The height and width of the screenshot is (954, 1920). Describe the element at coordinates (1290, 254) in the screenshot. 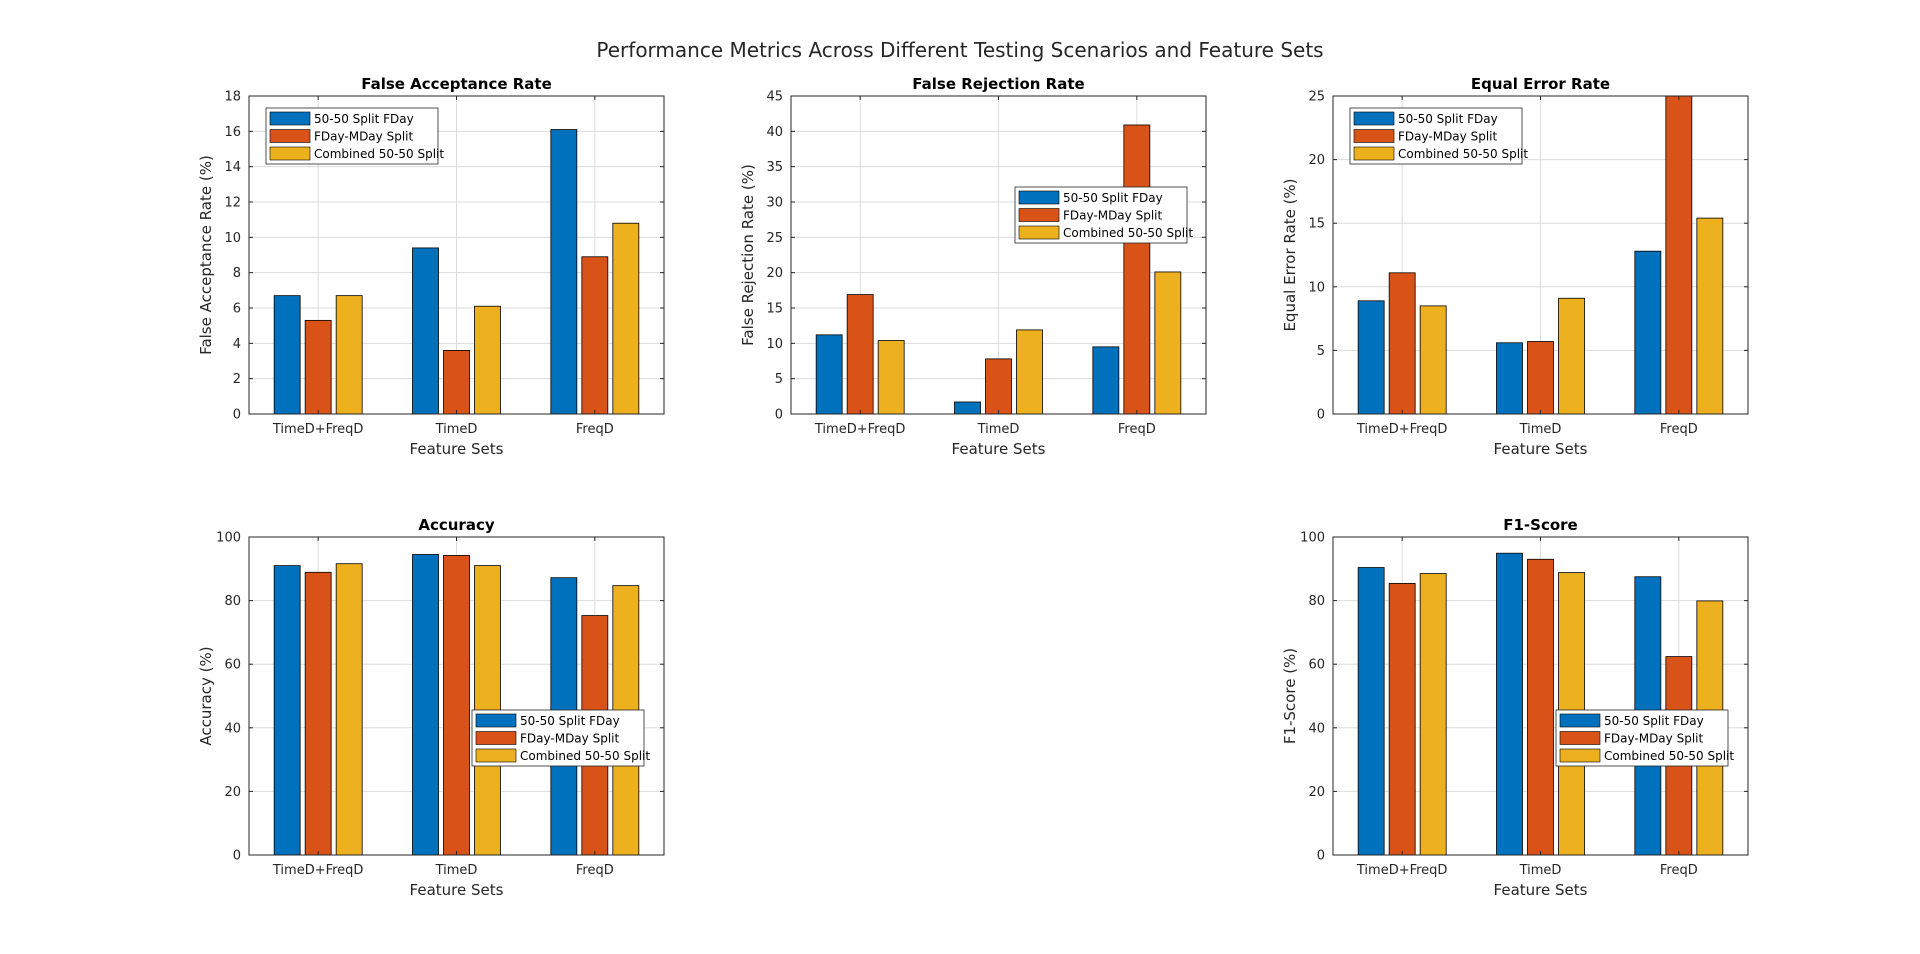

I see `y-axis-label: Equal Error Rate (%)` at that location.